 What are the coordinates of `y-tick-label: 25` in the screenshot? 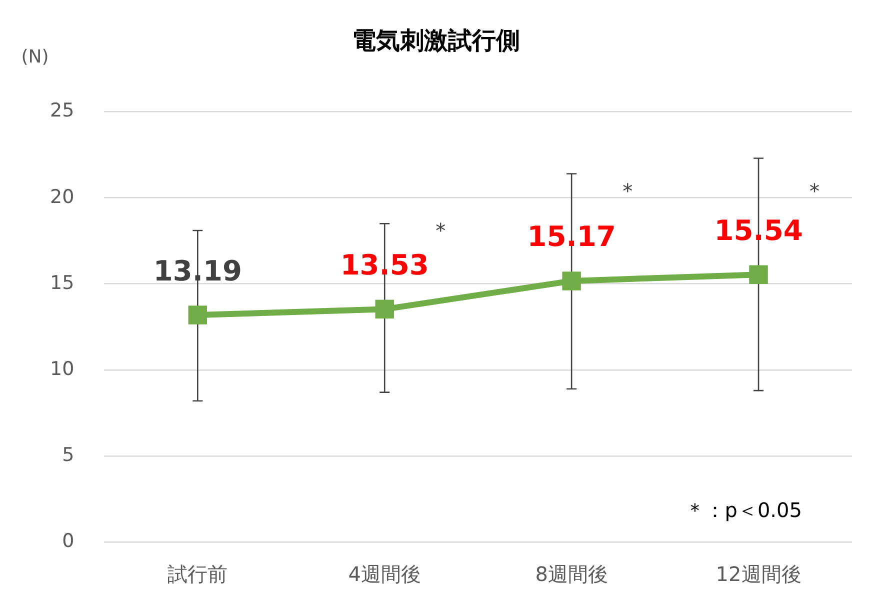 It's located at (62, 111).